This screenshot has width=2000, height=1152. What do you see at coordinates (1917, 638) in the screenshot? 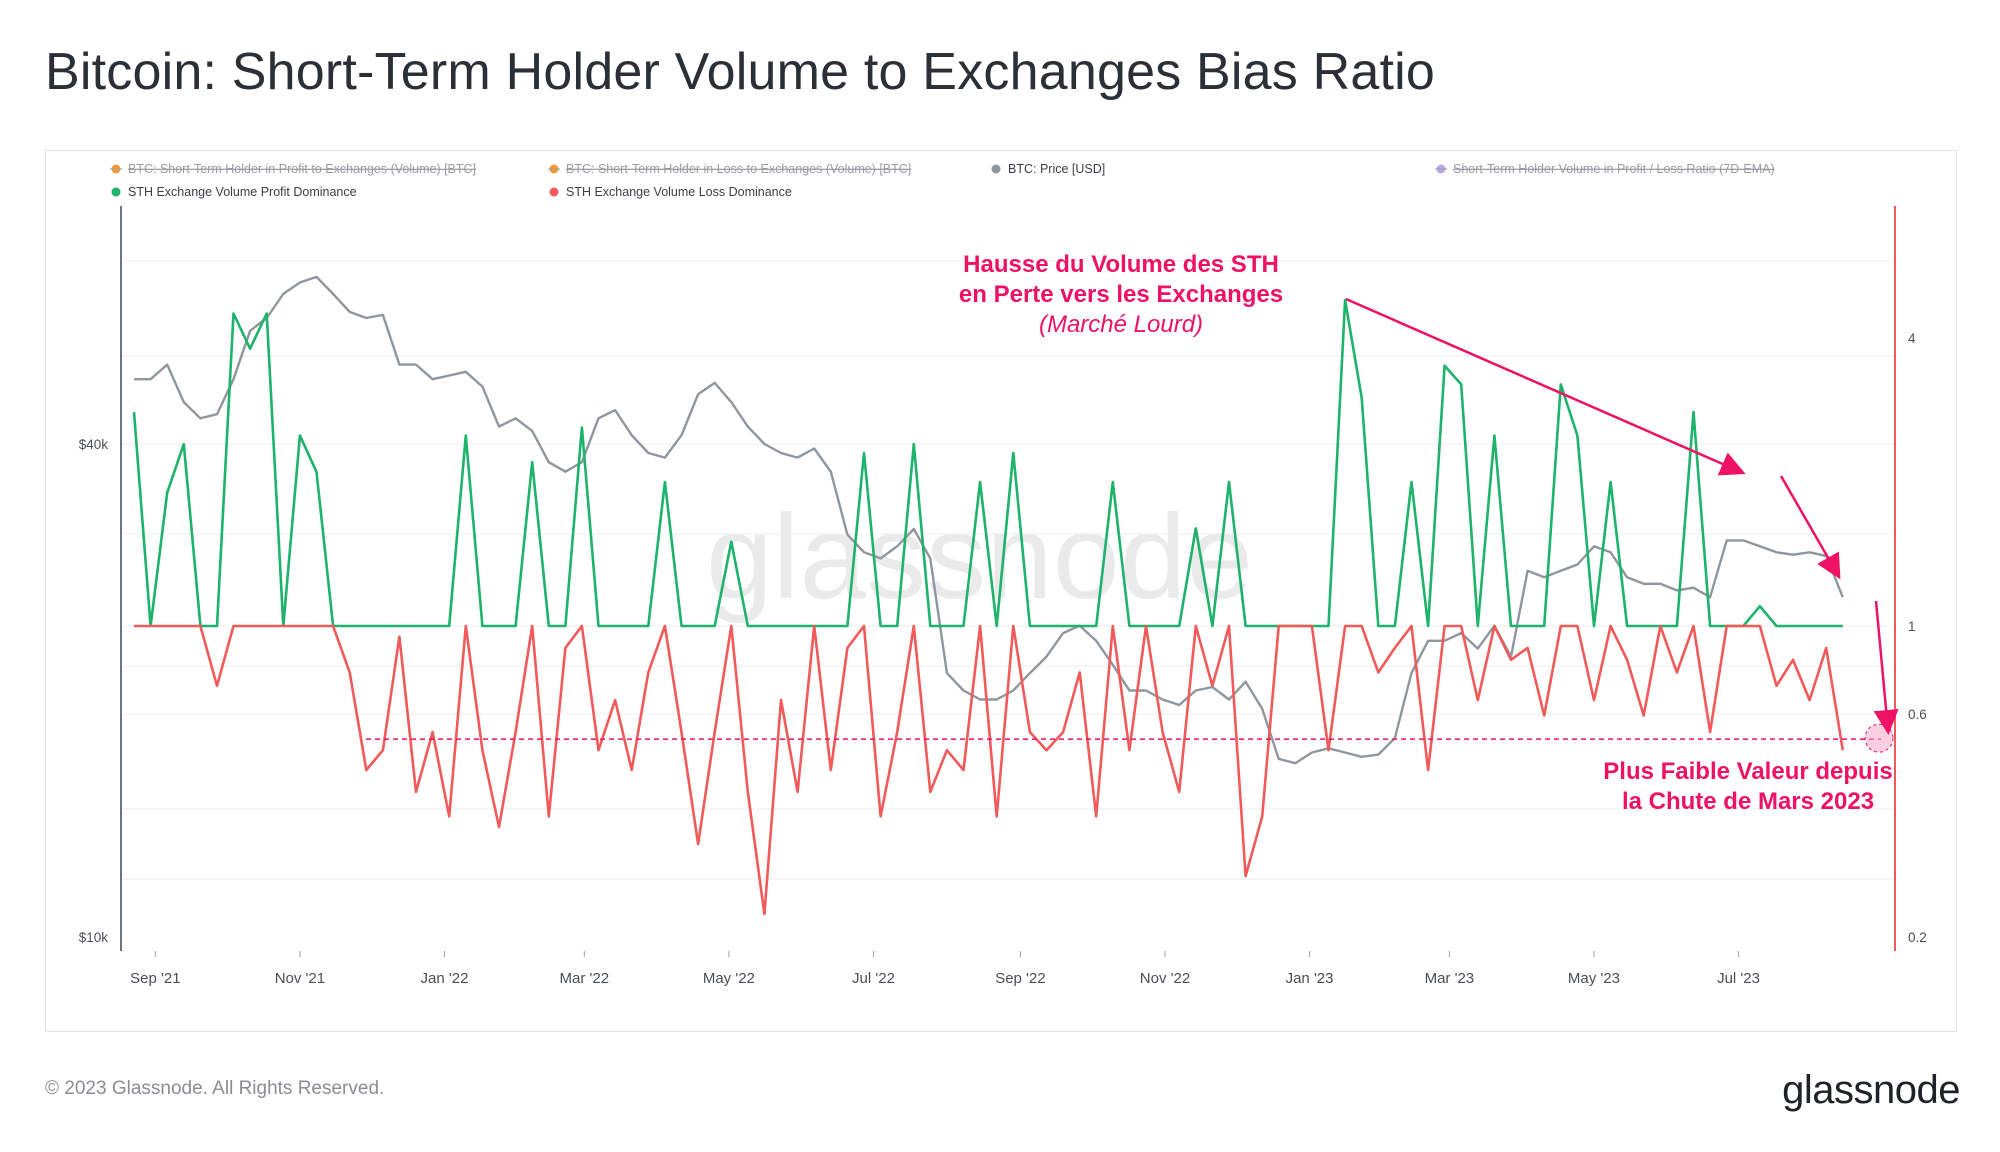
I see `right-axis-ticks: 4 1 0.6 0.2` at bounding box center [1917, 638].